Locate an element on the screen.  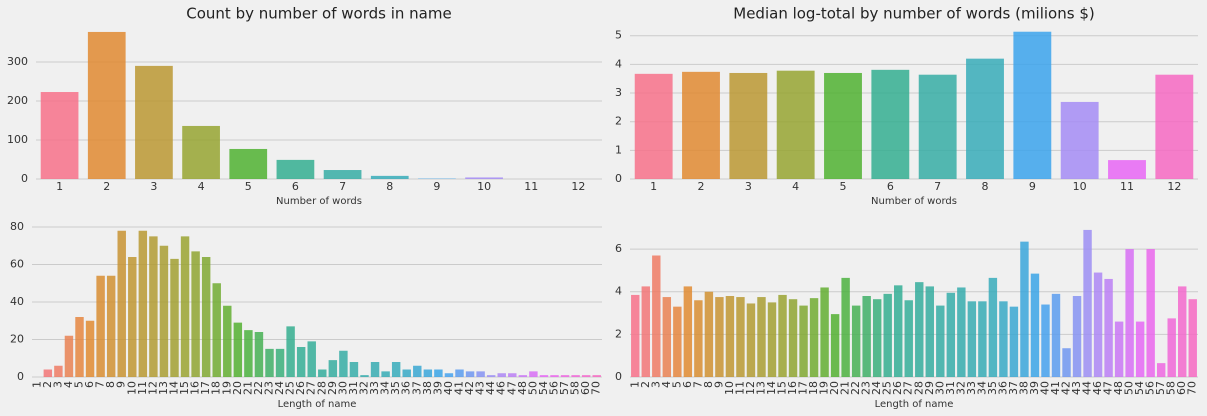
x-tick-label: 7 is located at coordinates (342, 186).